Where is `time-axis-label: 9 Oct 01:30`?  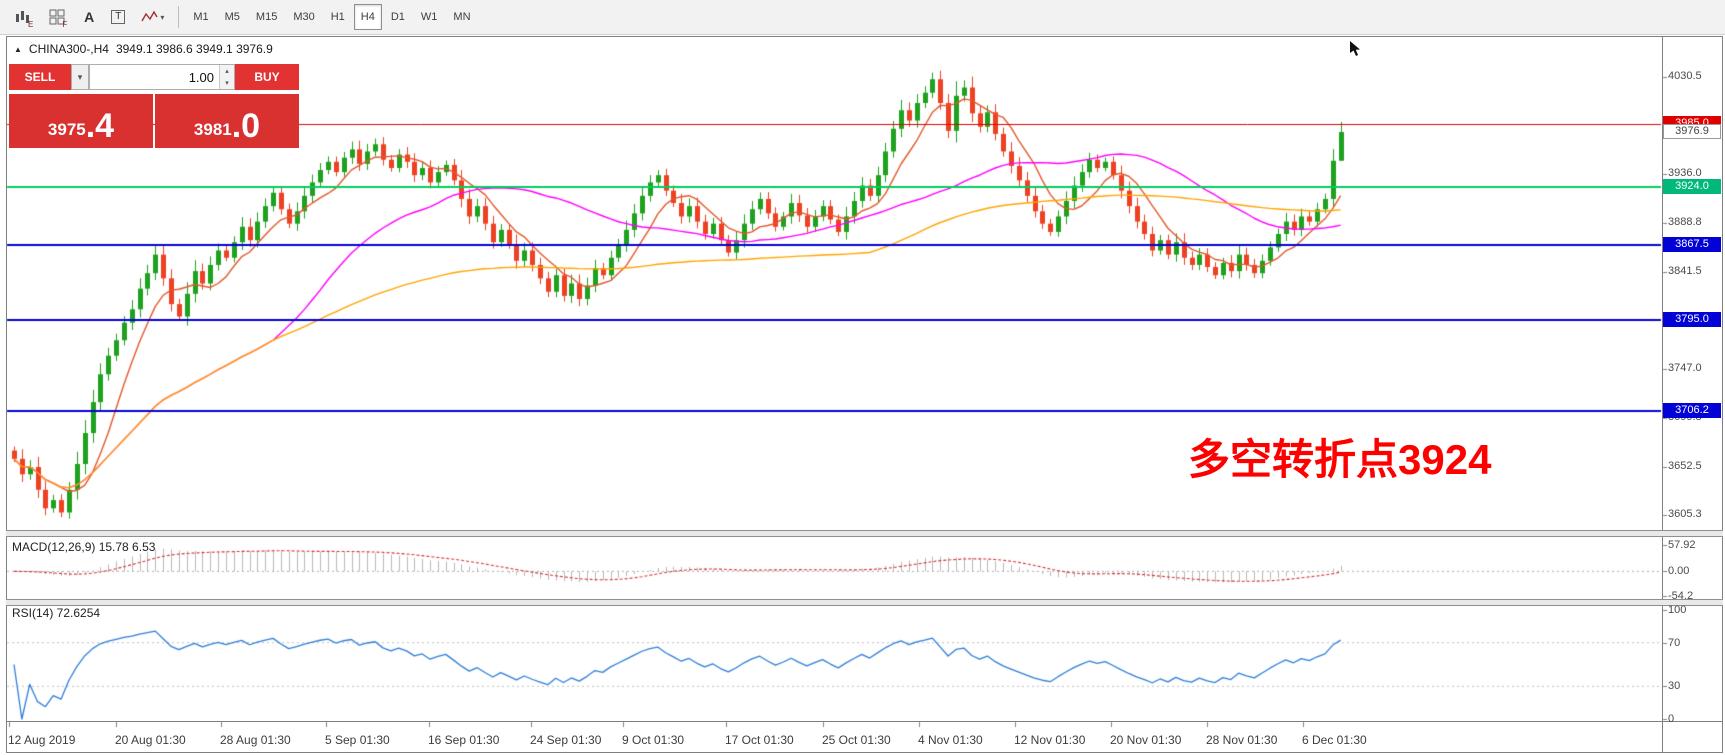 time-axis-label: 9 Oct 01:30 is located at coordinates (653, 740).